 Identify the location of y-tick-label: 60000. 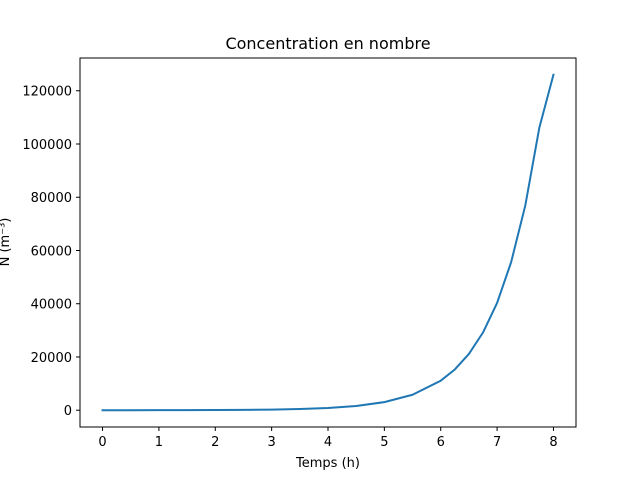
(51, 251).